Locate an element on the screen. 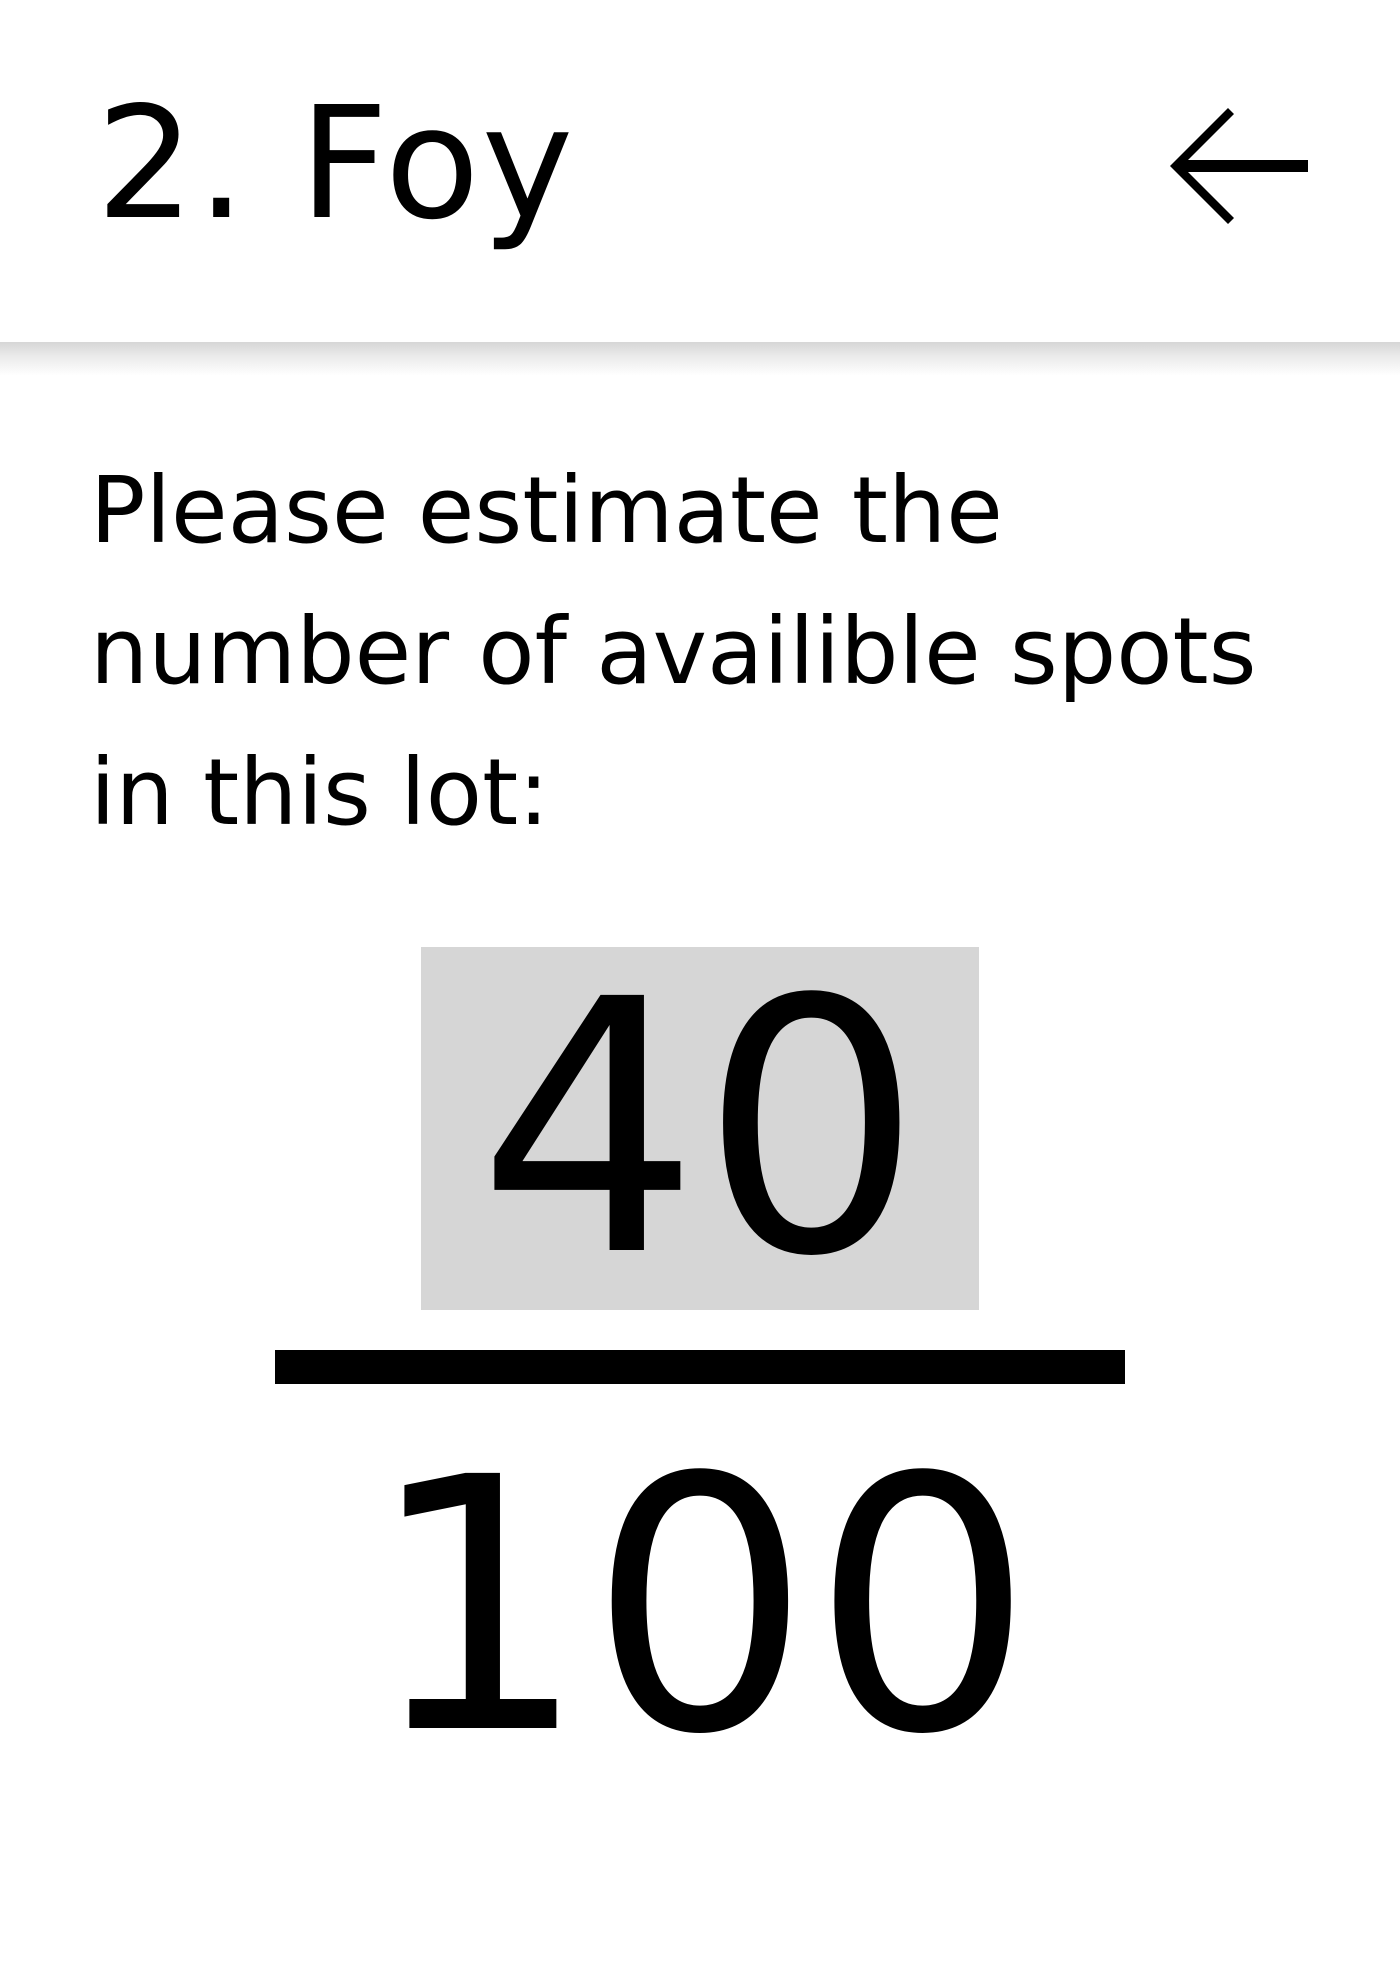 This screenshot has width=1400, height=1980. arrow-left-icon is located at coordinates (1239, 166).